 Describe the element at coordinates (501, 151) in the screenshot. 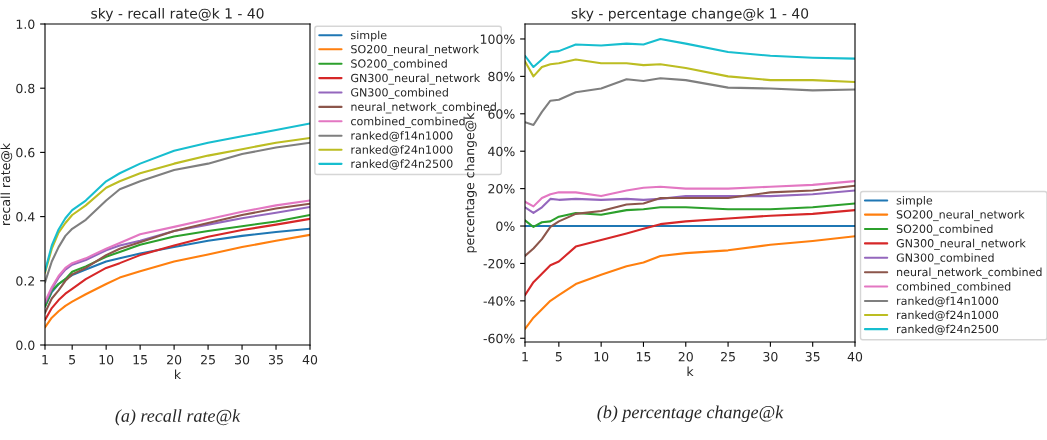

I see `y-tick-label: 40%` at that location.